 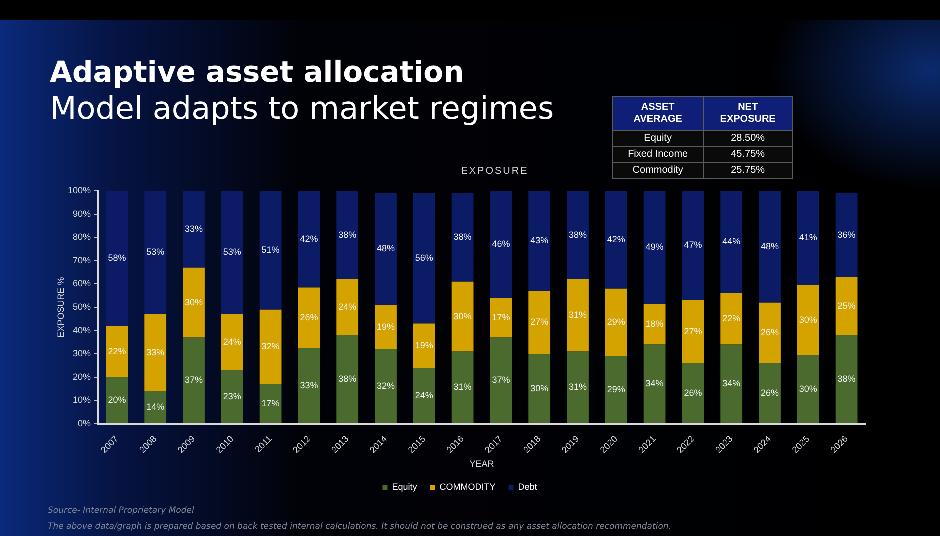 I want to click on y-tick-label: 30%, so click(x=81, y=353).